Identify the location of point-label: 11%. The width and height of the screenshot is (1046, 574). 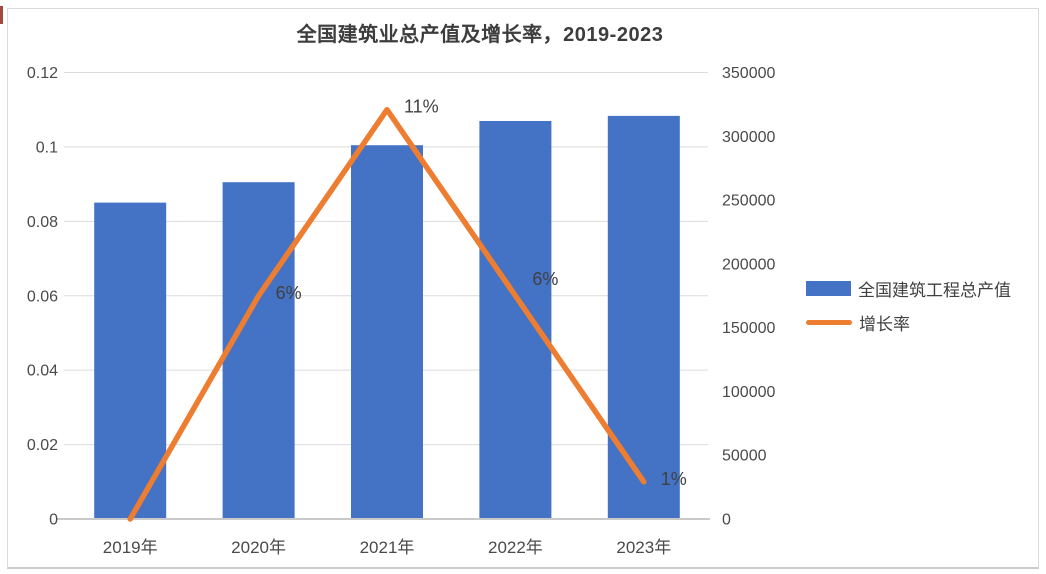
(421, 107).